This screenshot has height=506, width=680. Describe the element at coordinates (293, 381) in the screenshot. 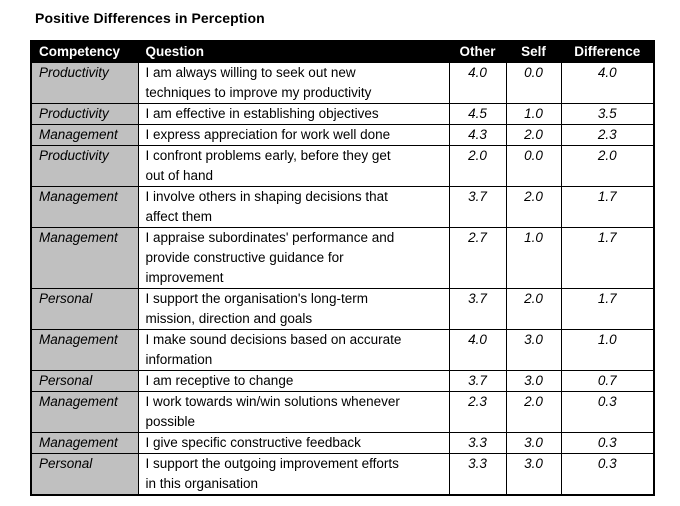

I see `question-cell: I am receptive to change` at that location.